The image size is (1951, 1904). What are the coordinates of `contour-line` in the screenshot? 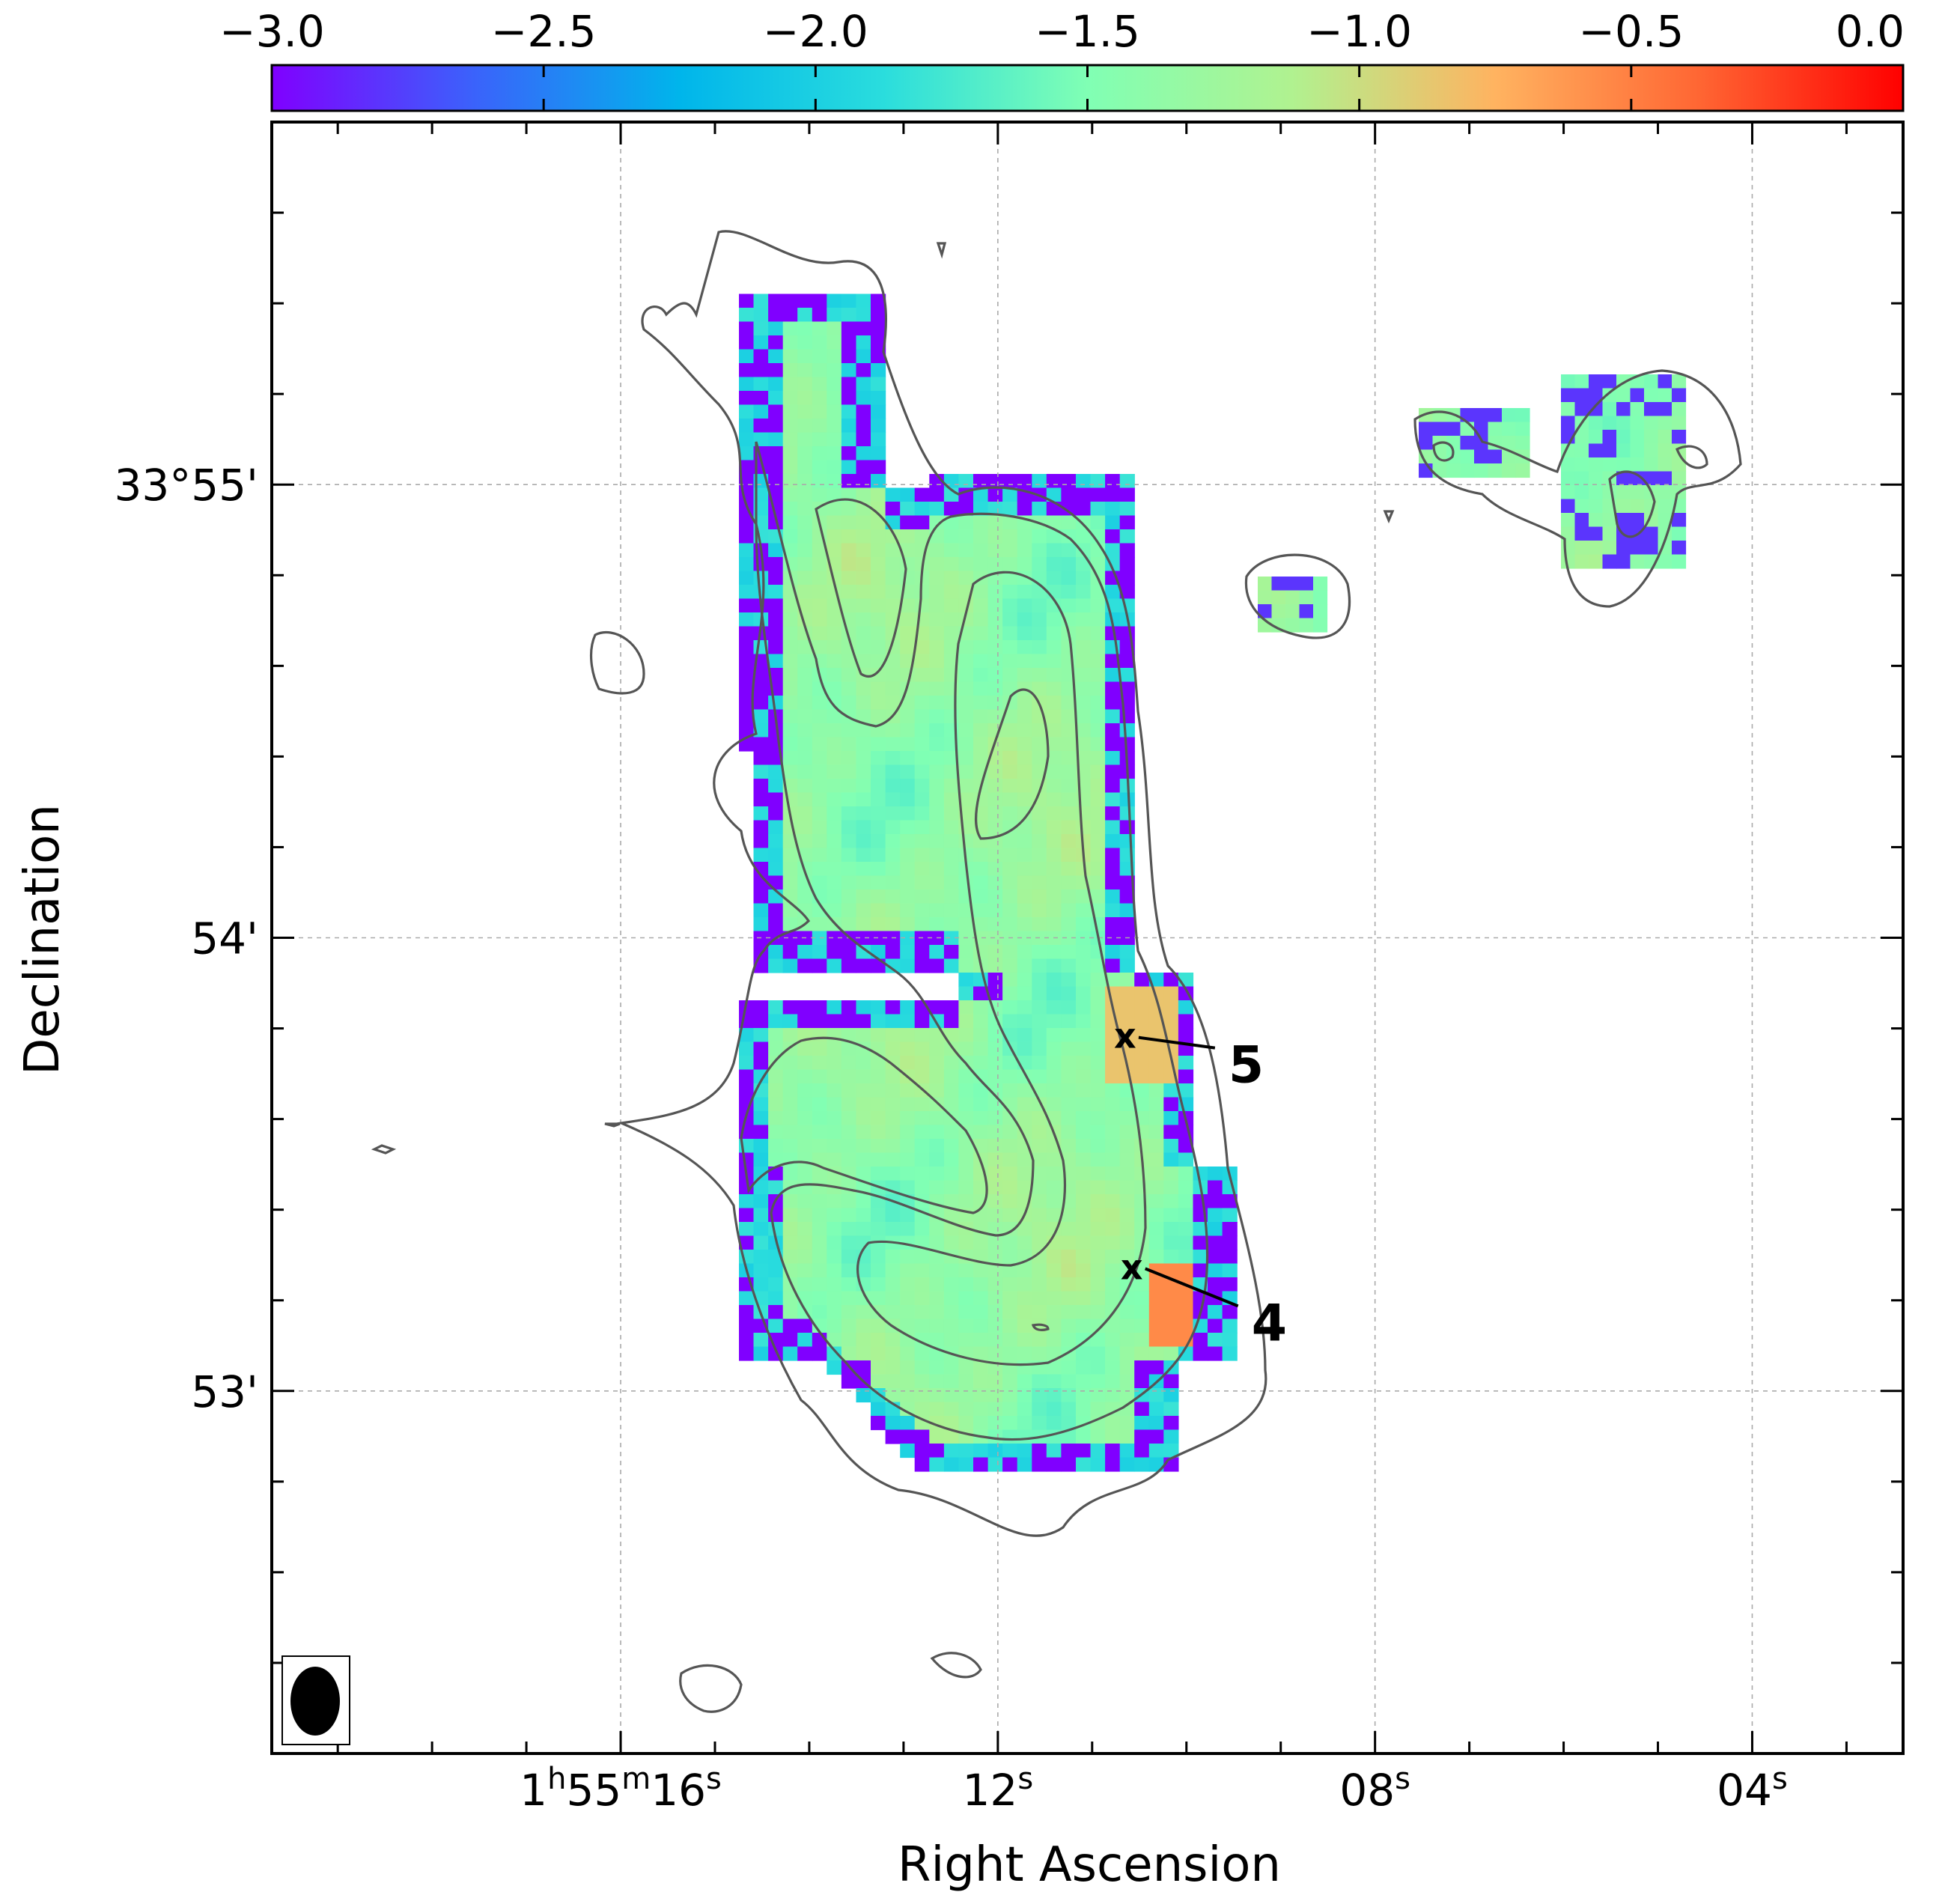 It's located at (1297, 596).